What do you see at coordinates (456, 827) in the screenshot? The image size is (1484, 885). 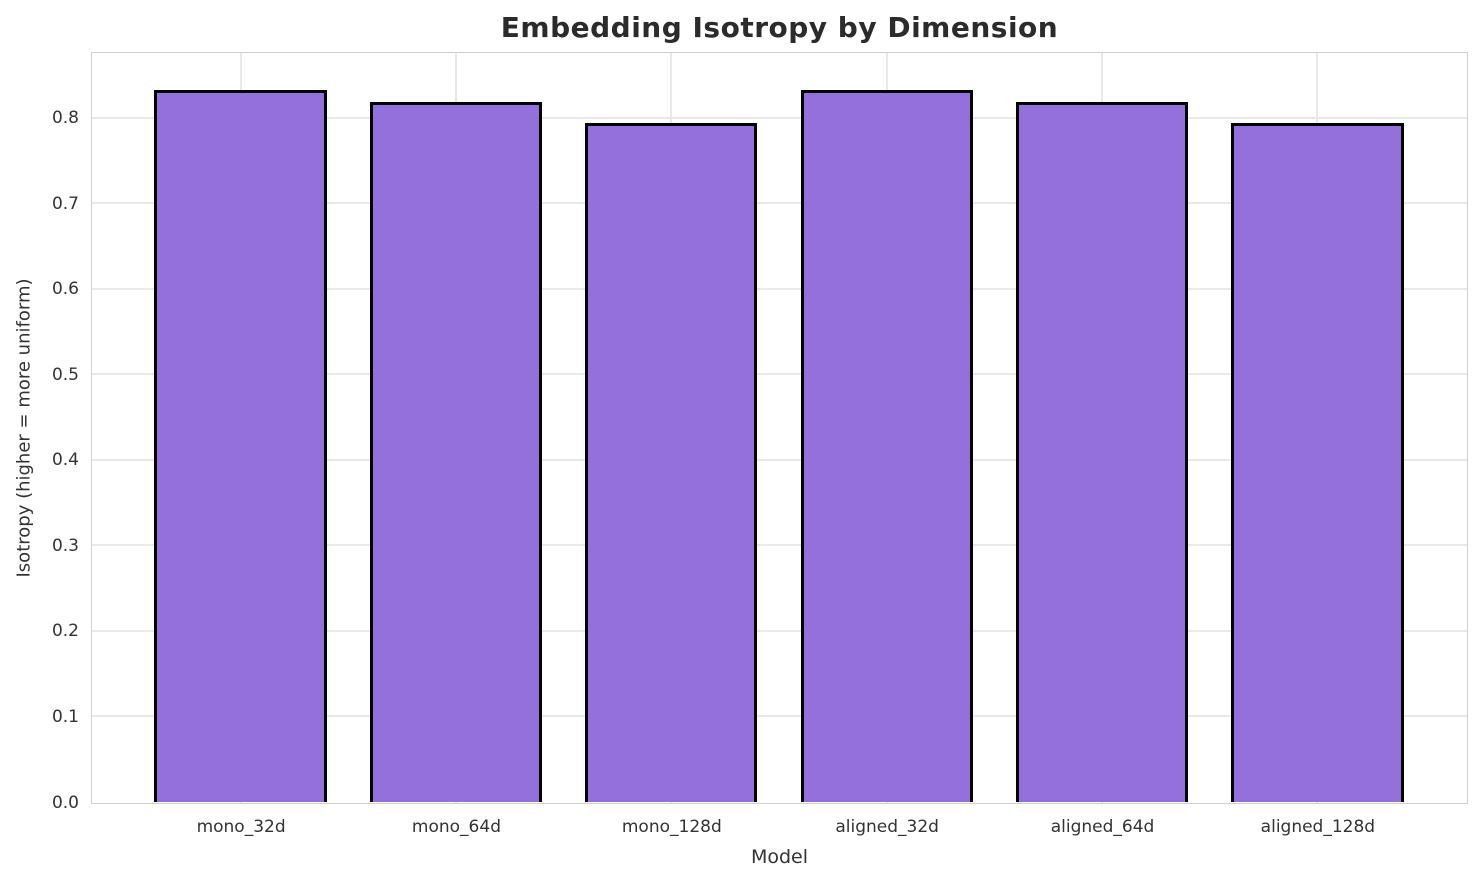 I see `x-tick-label: mono_64d` at bounding box center [456, 827].